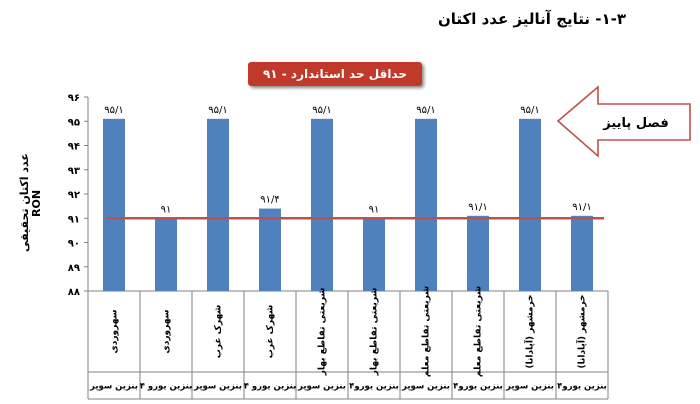 This screenshot has width=700, height=404. Describe the element at coordinates (74, 244) in the screenshot. I see `y-tick-label: ۹۰` at that location.